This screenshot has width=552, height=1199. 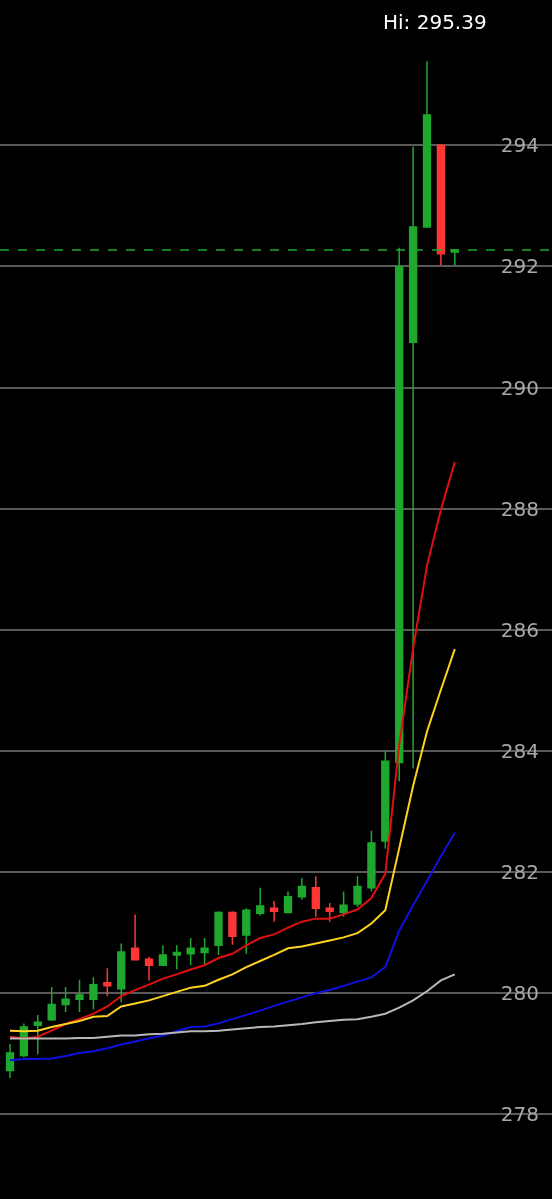 What do you see at coordinates (519, 1114) in the screenshot?
I see `y-tick-label: 278` at bounding box center [519, 1114].